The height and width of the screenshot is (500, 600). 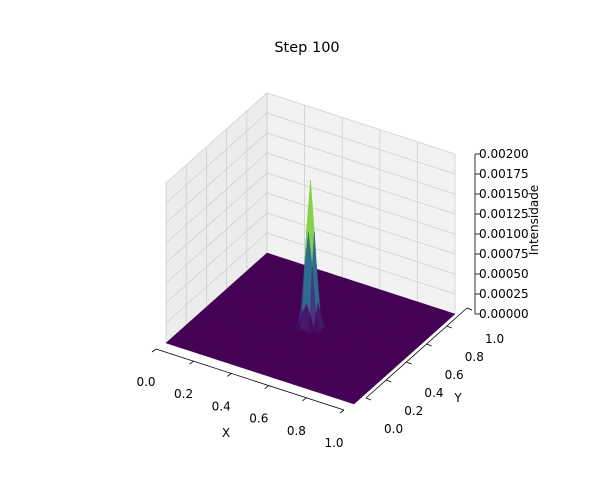 What do you see at coordinates (258, 419) in the screenshot?
I see `x-tick-label: 0.6` at bounding box center [258, 419].